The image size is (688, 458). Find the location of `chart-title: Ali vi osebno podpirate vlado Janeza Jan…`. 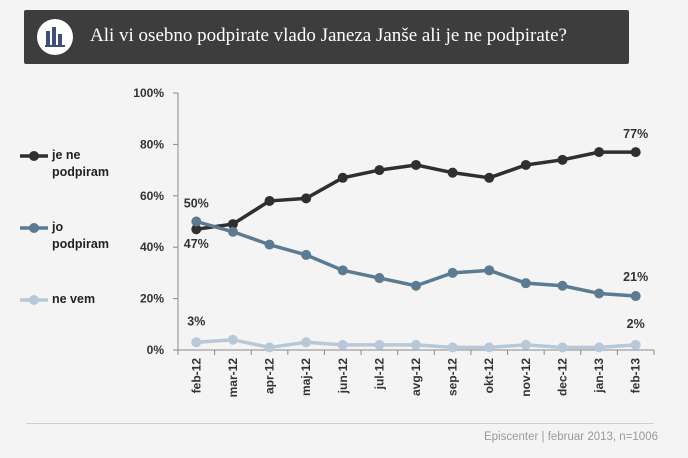

chart-title: Ali vi osebno podpirate vlado Janeza Jan… is located at coordinates (328, 35).